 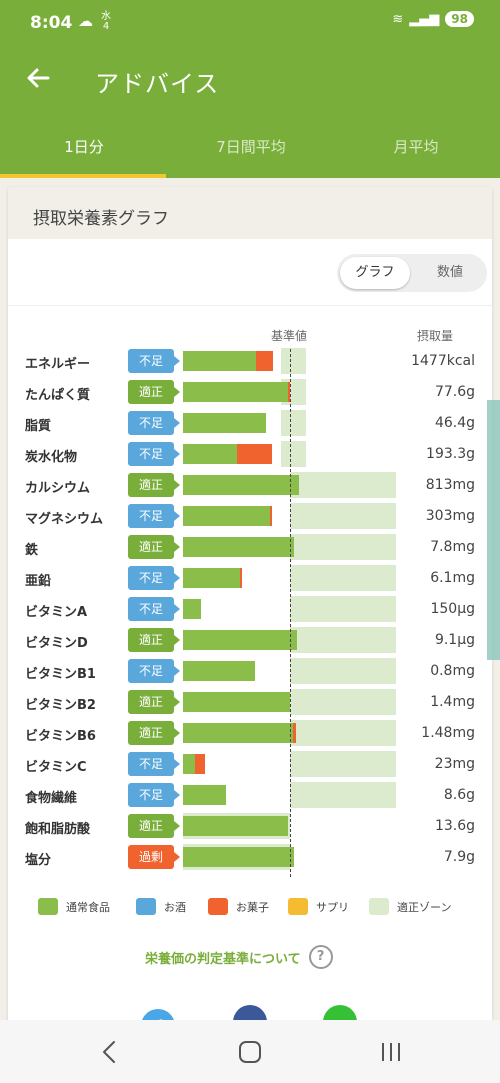 I want to click on status-time: 8:04, so click(x=51, y=23).